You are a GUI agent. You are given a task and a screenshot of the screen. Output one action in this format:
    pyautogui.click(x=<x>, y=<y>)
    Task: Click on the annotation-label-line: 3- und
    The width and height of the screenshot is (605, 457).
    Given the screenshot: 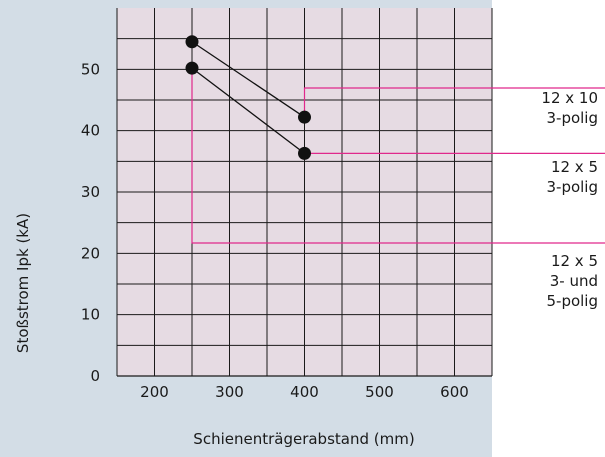 What is the action you would take?
    pyautogui.click(x=574, y=281)
    